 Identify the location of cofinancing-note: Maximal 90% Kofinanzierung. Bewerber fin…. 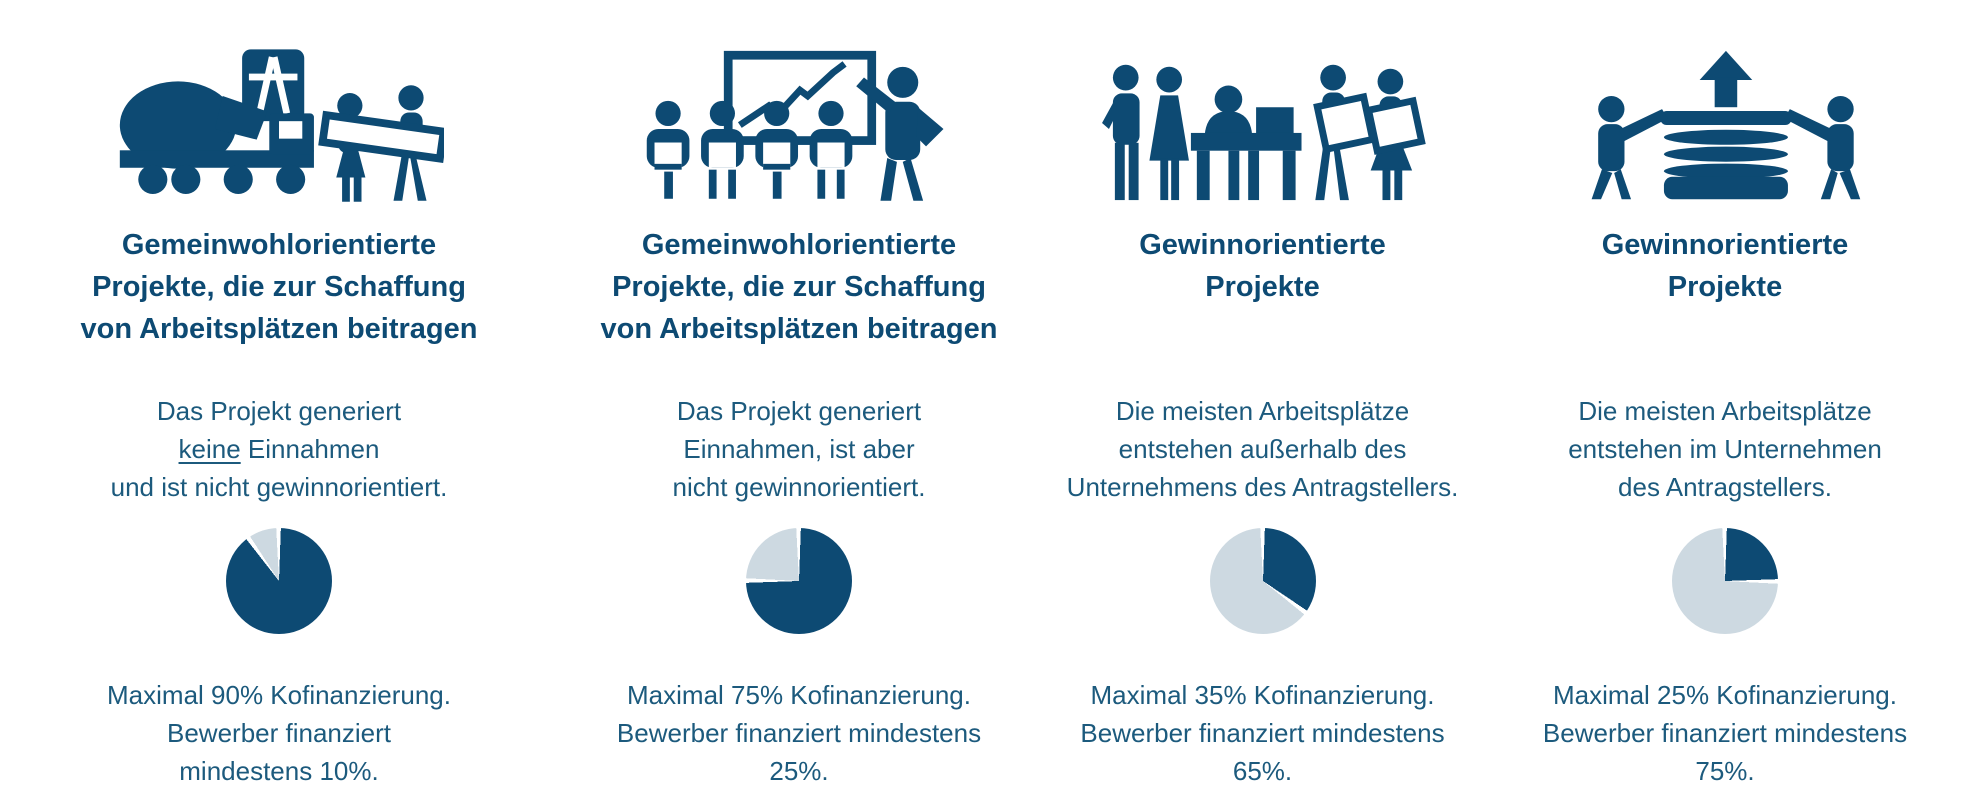
(279, 733).